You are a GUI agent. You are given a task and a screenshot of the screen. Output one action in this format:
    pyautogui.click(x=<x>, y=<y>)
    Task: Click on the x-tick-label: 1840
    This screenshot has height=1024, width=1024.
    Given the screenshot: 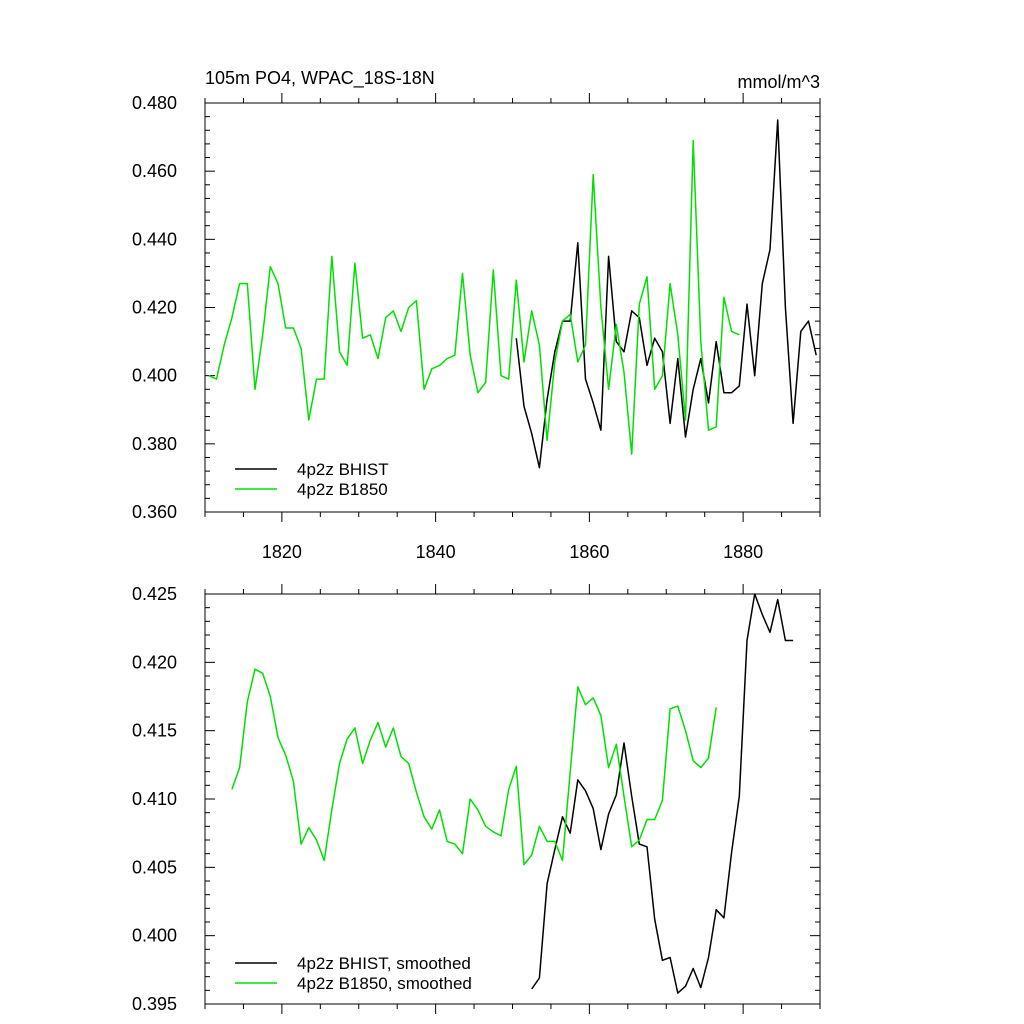 What is the action you would take?
    pyautogui.click(x=436, y=552)
    